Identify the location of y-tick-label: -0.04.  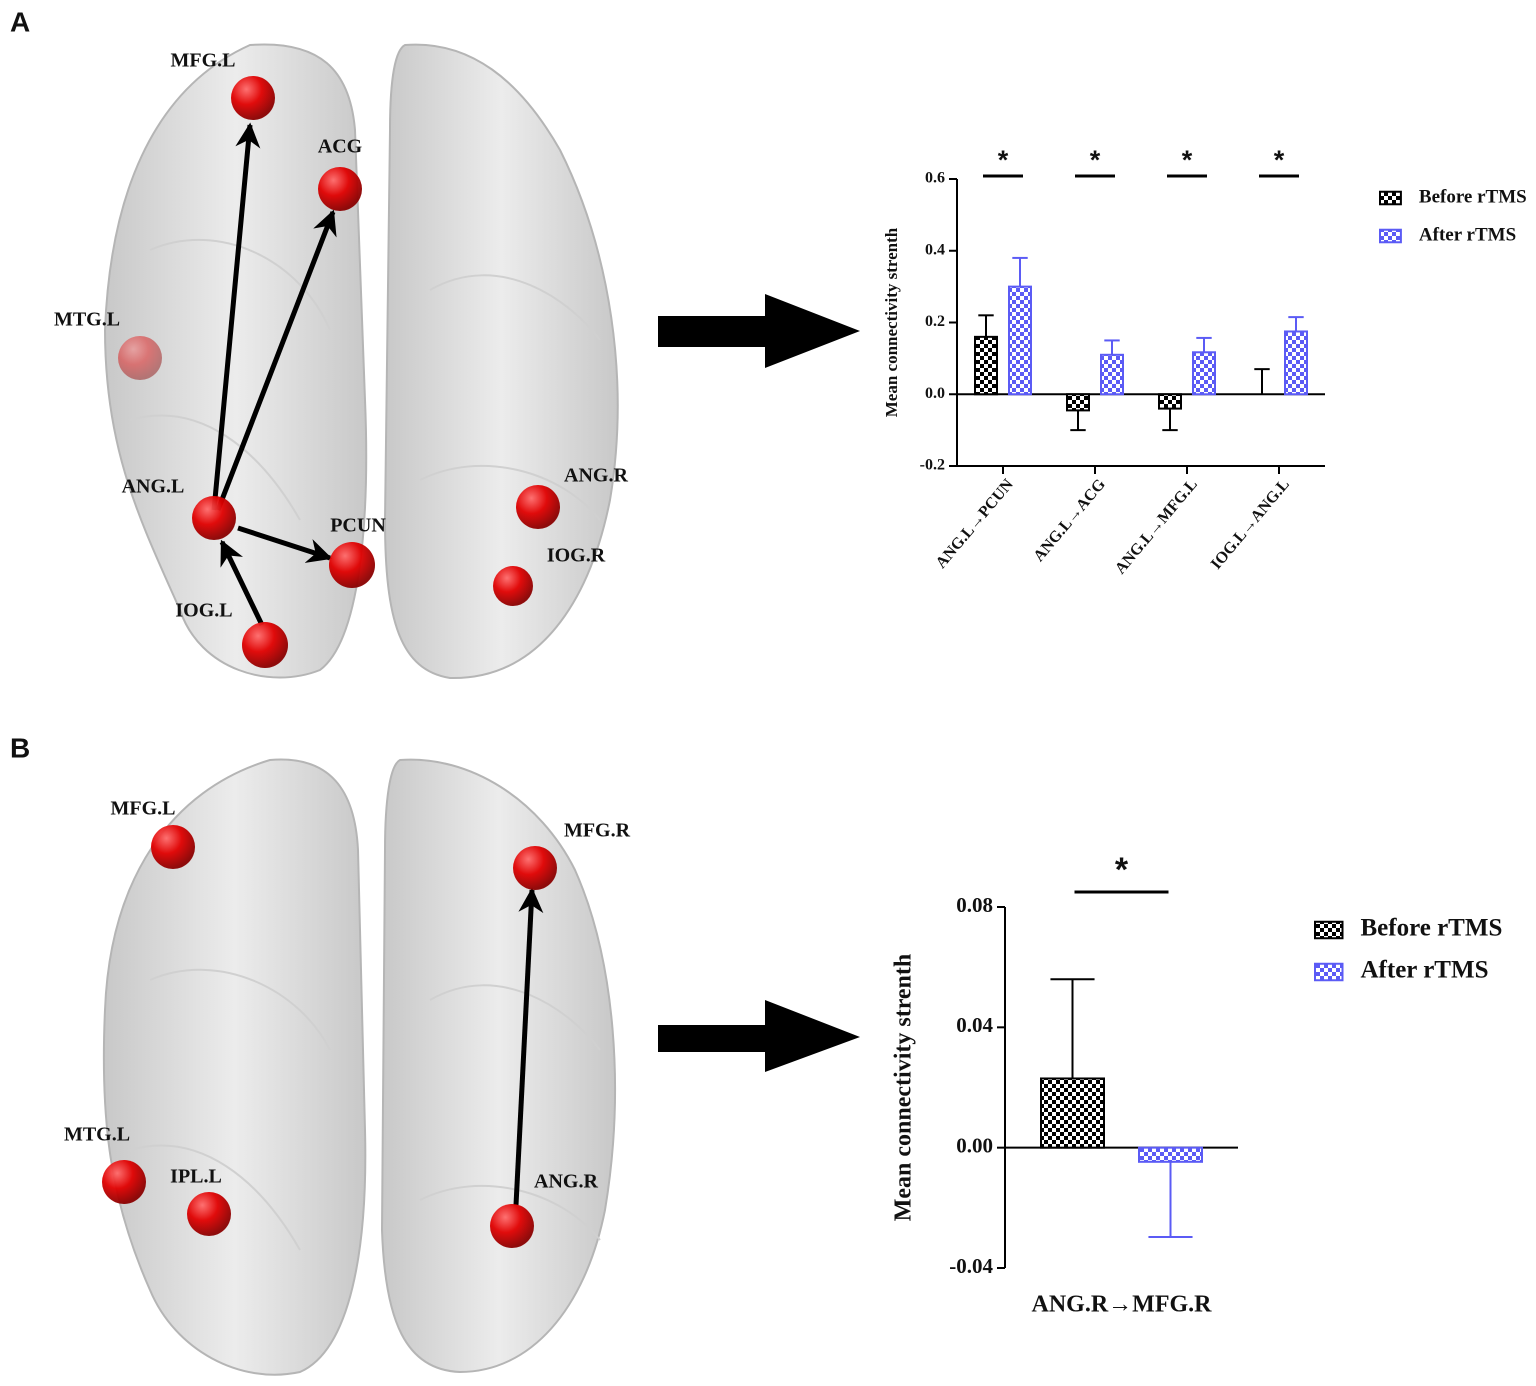
(971, 1266).